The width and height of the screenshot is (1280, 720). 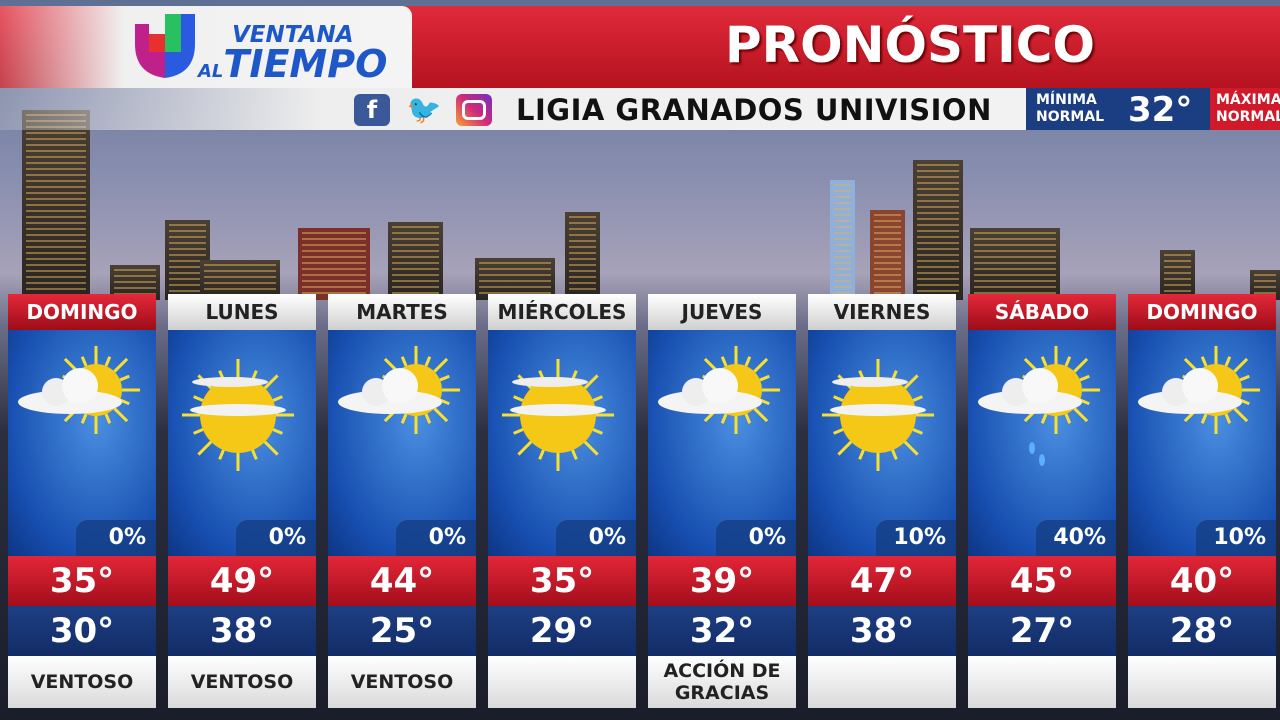 What do you see at coordinates (722, 682) in the screenshot?
I see `day-note: ACCIÓN DE GRACIAS` at bounding box center [722, 682].